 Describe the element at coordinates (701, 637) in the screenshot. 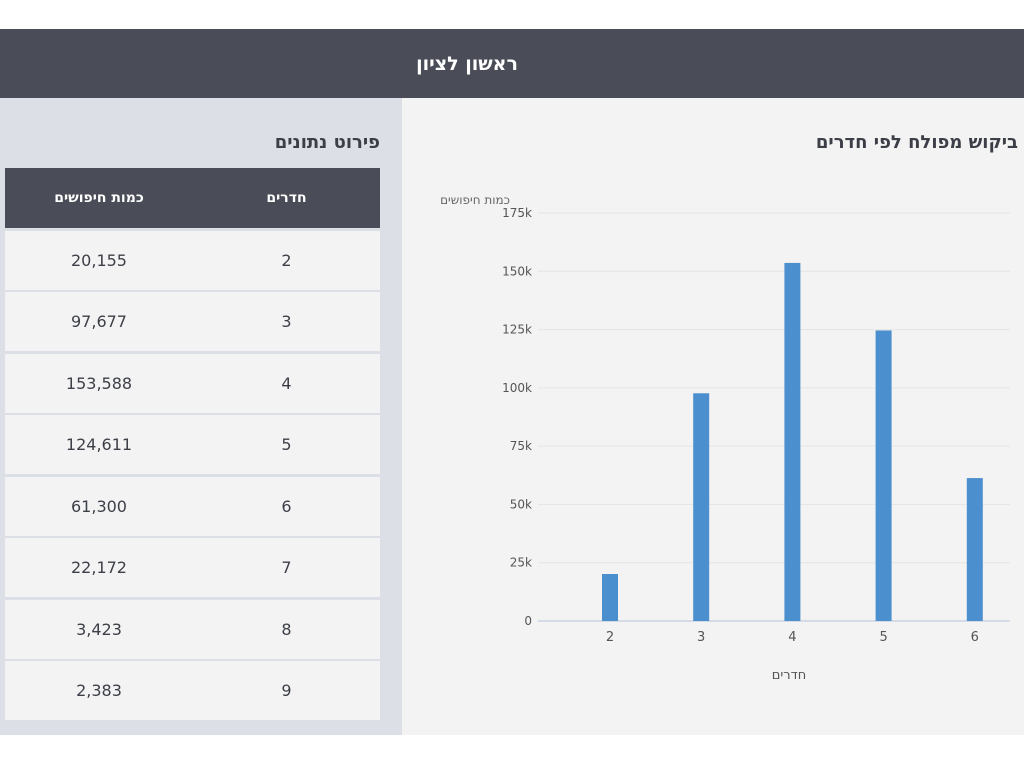

I see `x-tick-label: 3` at that location.